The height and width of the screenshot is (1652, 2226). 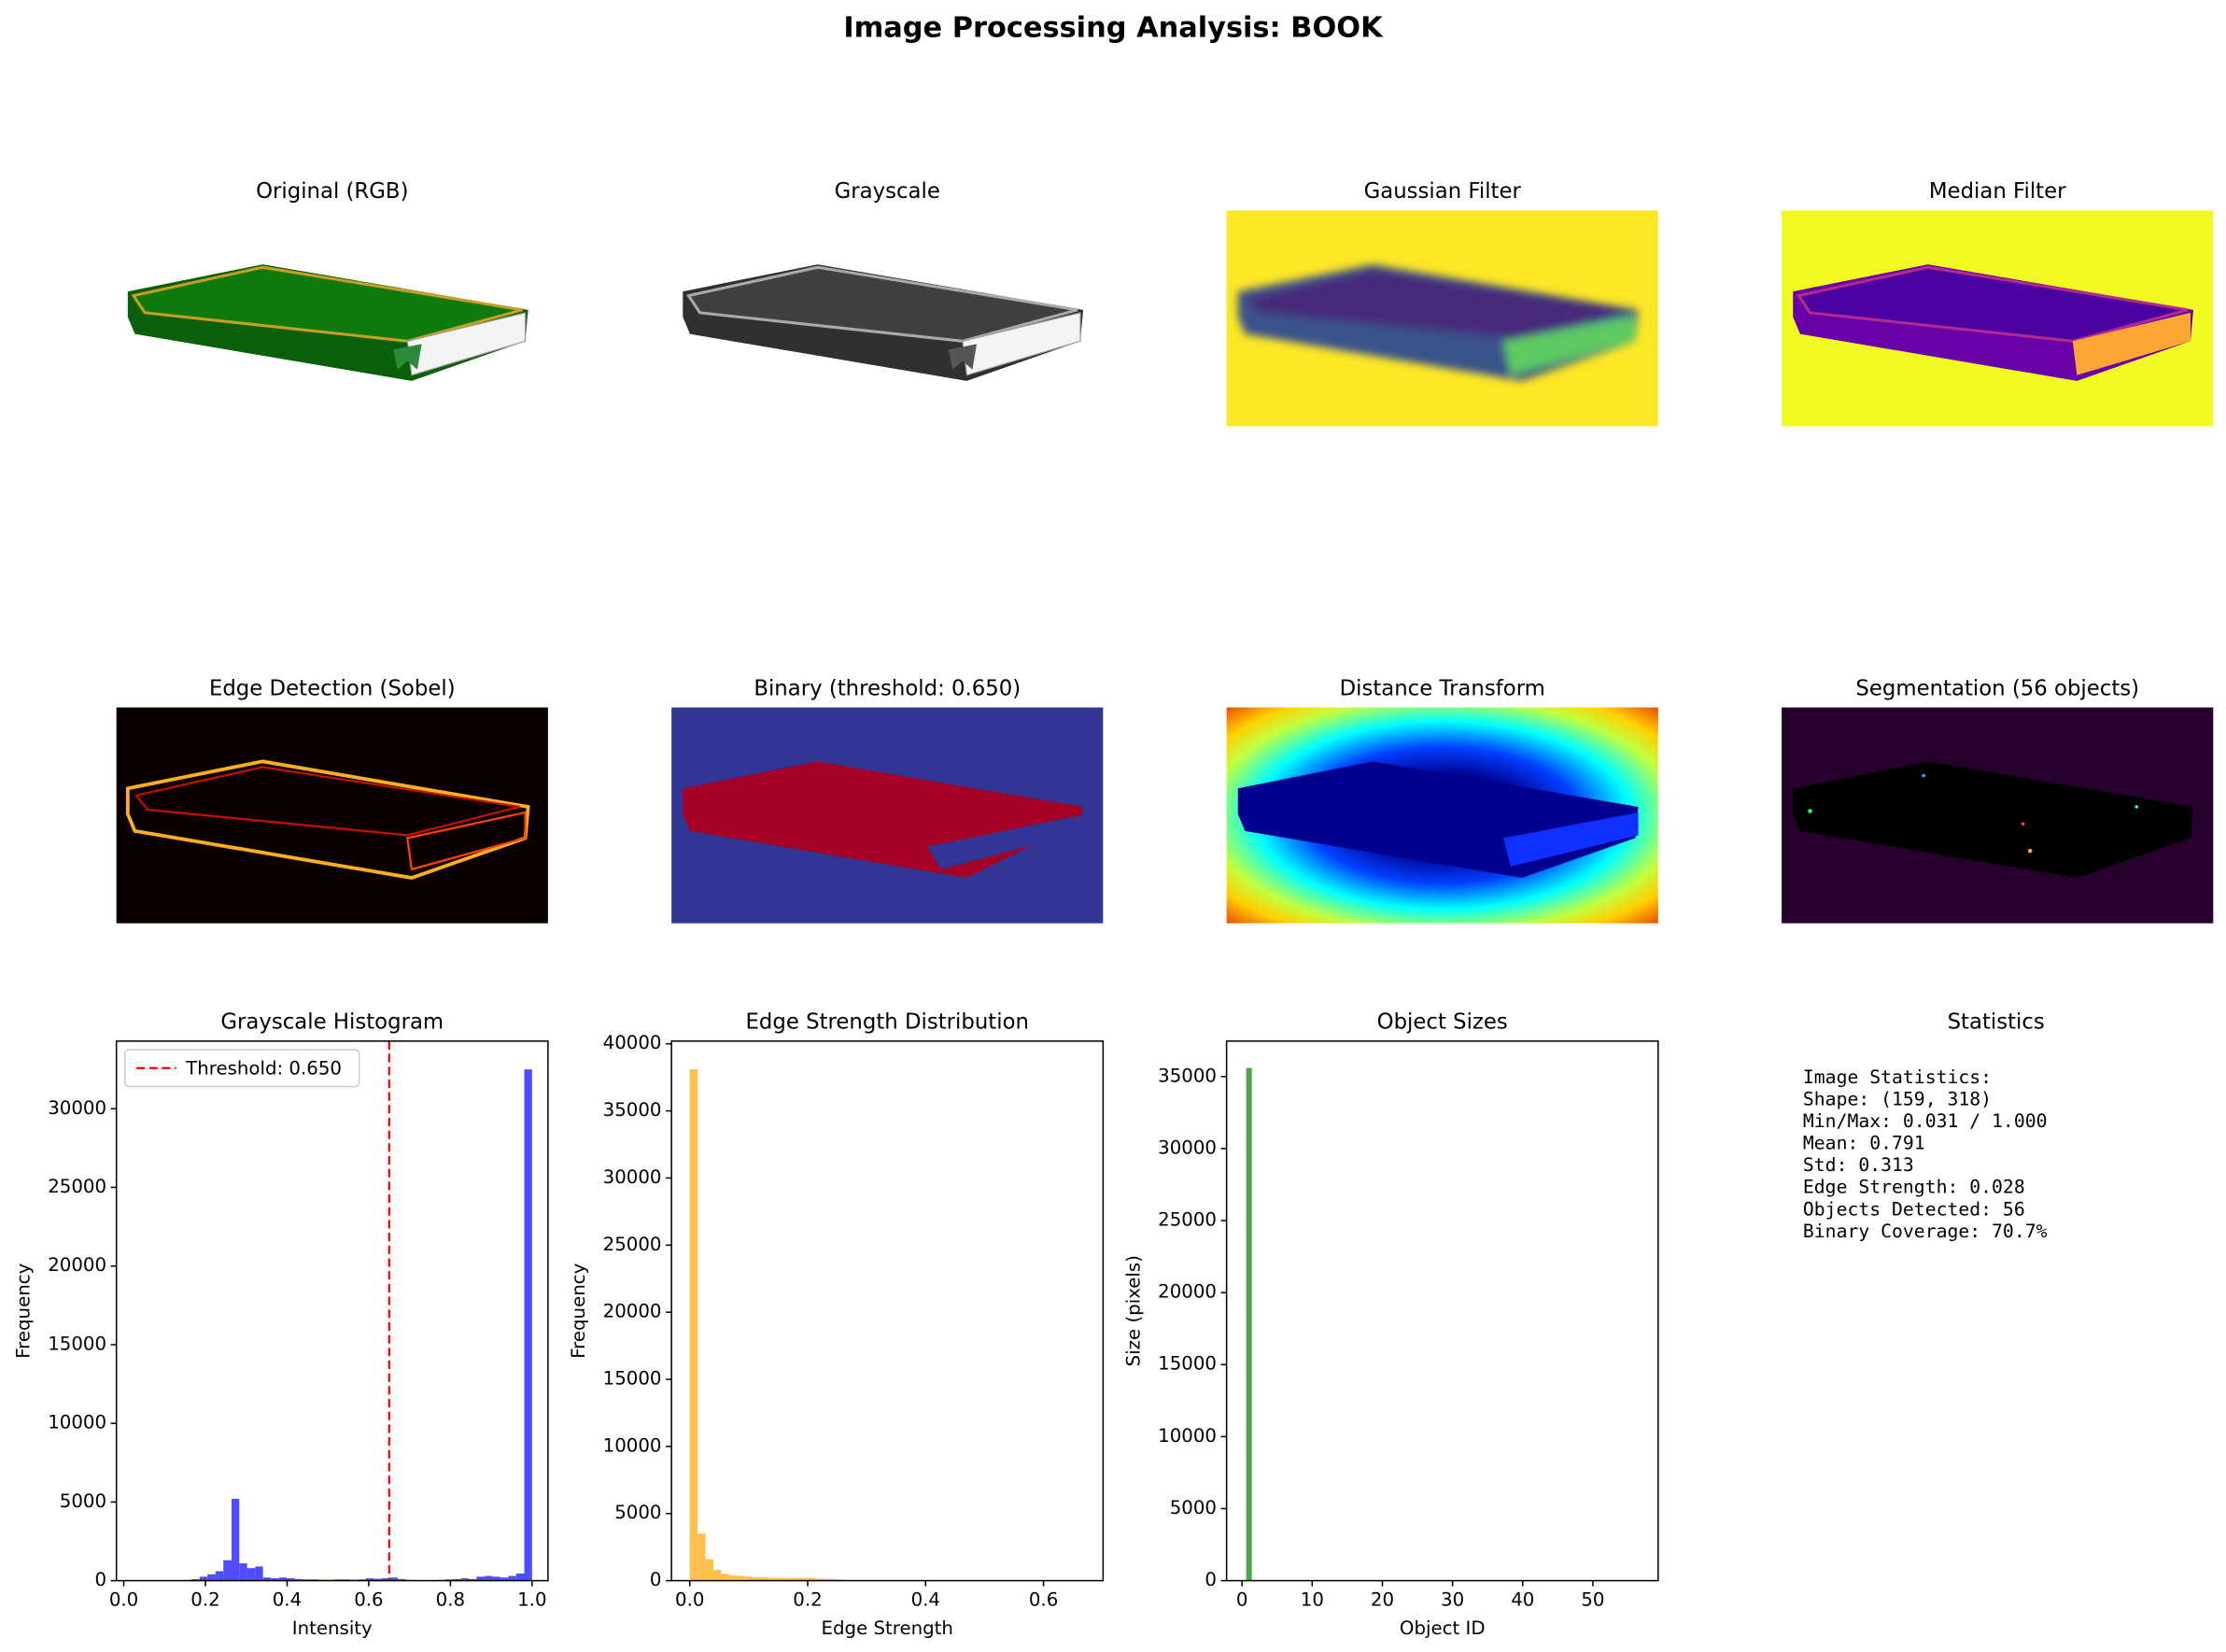 I want to click on y-tick-label: 40000, so click(x=632, y=1042).